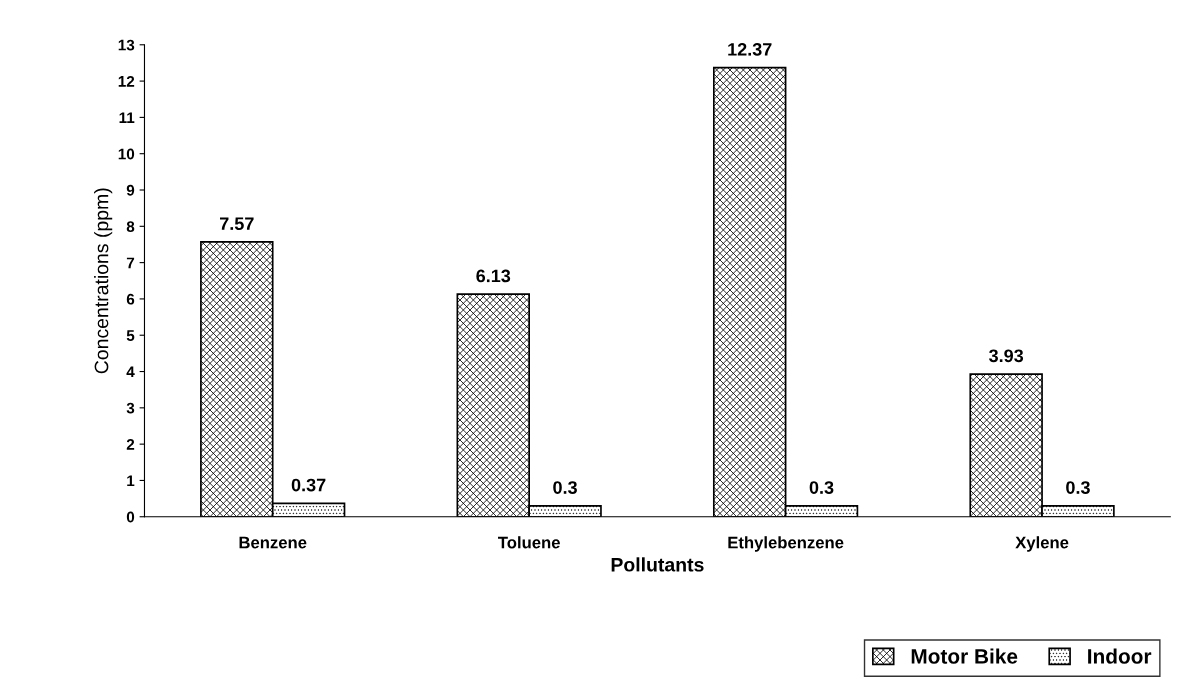 Image resolution: width=1204 pixels, height=689 pixels. I want to click on data-label: 12.37, so click(750, 49).